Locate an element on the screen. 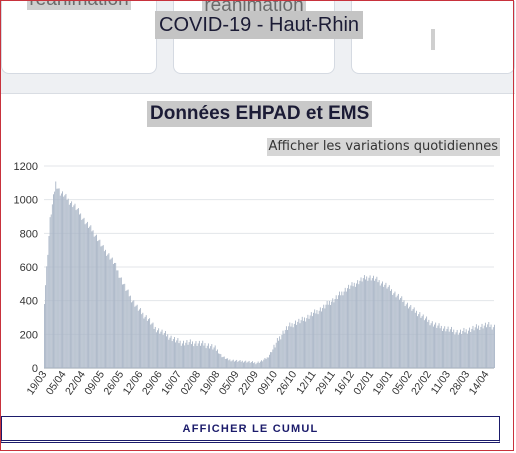 The height and width of the screenshot is (453, 516). divider is located at coordinates (258, 93).